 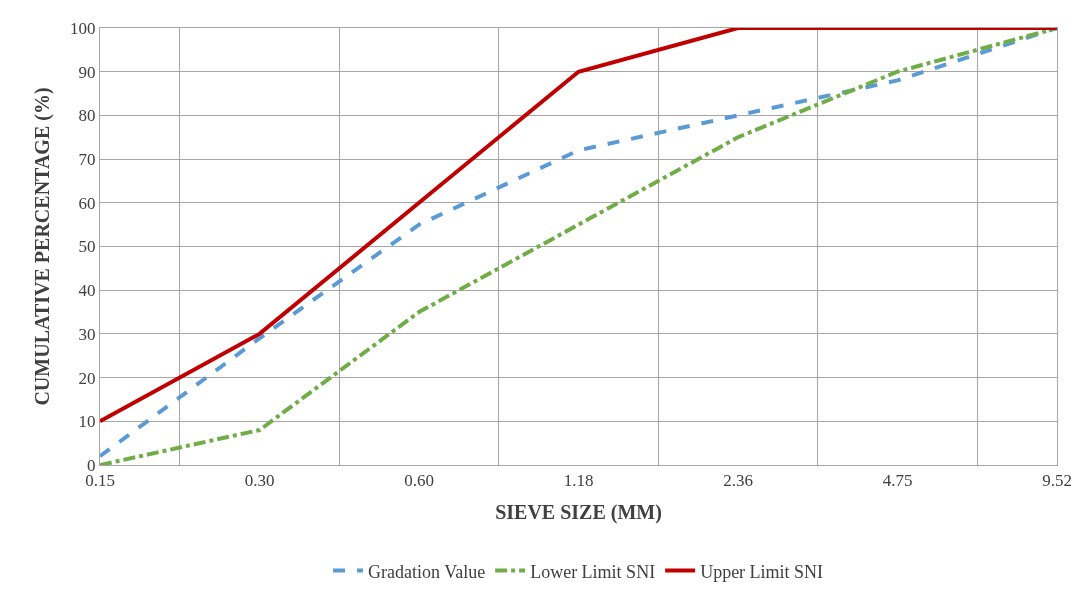 I want to click on y-tick-label: 40, so click(x=87, y=291).